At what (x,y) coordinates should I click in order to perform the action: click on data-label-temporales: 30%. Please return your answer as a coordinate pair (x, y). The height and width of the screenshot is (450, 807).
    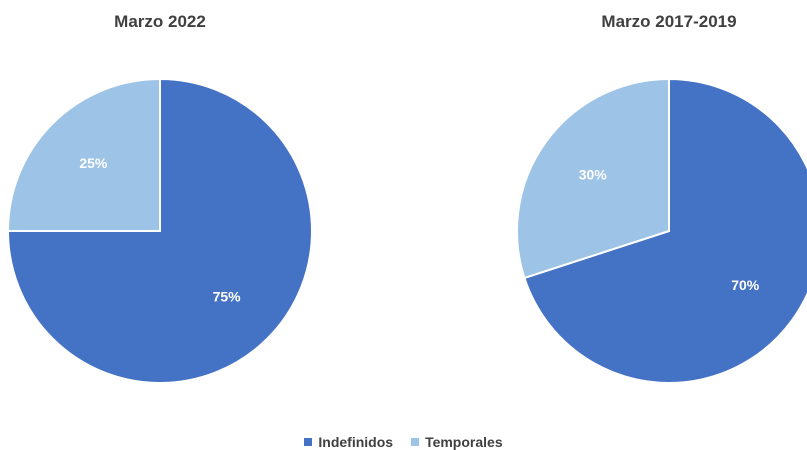
    Looking at the image, I should click on (593, 174).